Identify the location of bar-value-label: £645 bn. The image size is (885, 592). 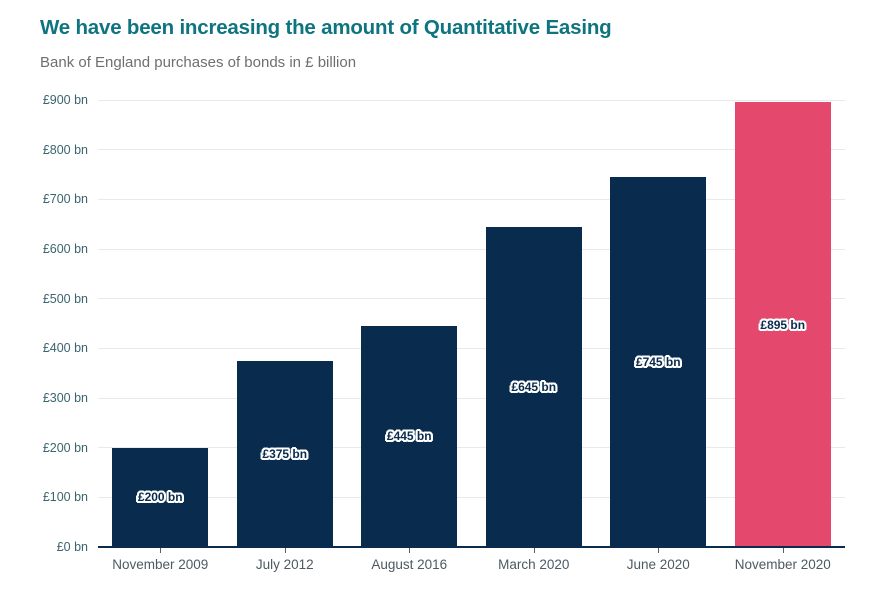
(534, 386).